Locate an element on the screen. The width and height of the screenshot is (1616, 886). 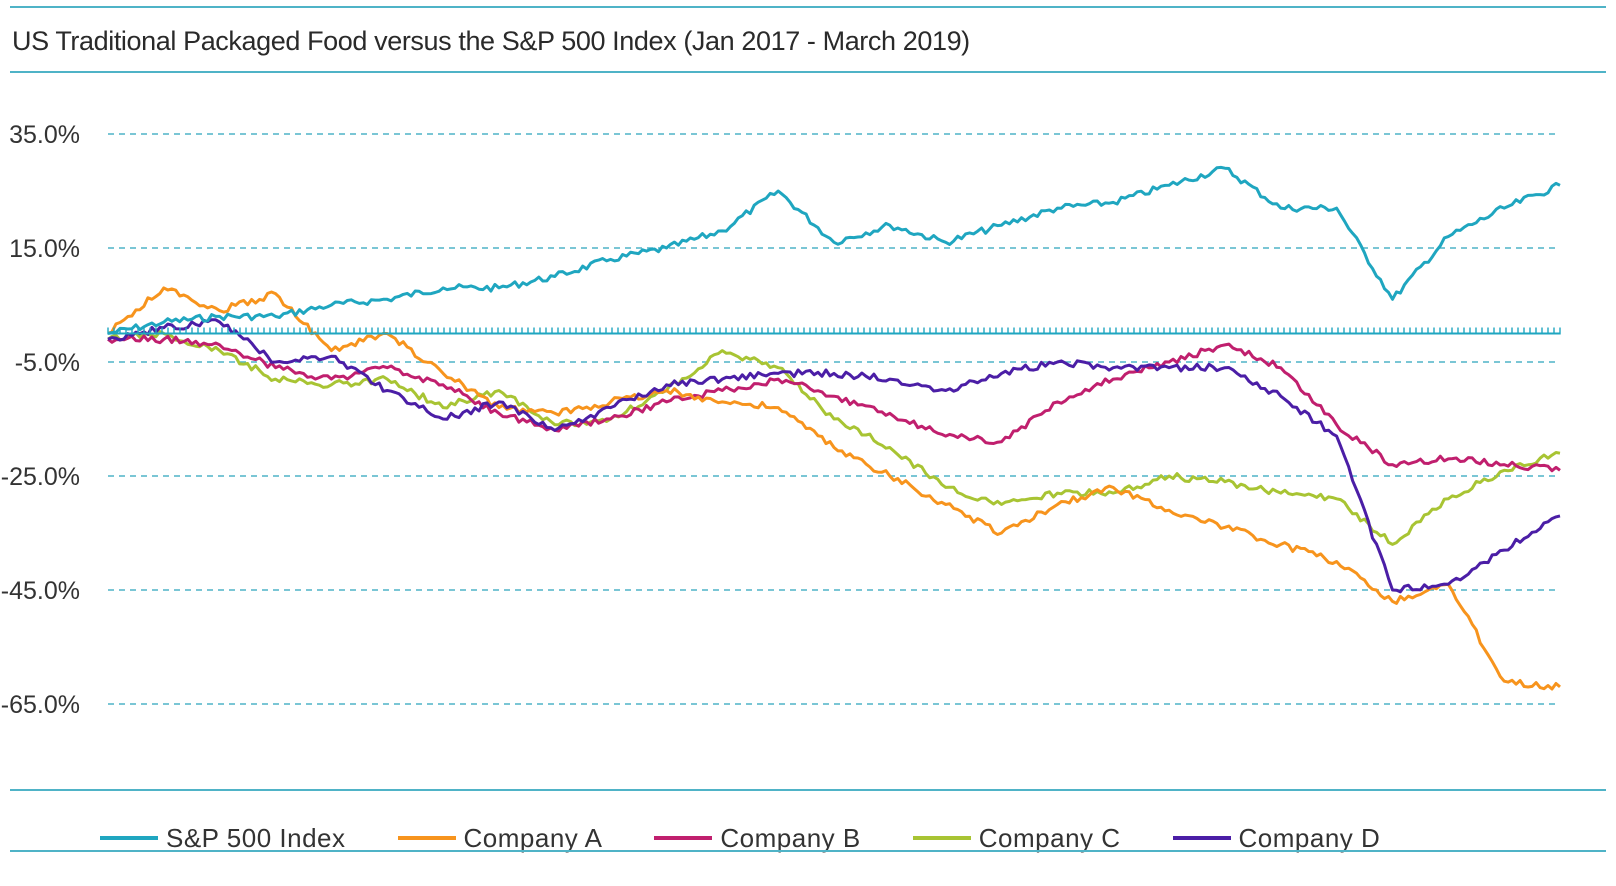
y-axis-ticks: 35.0% 15.0% -5.0% -25.0% -45.0% -65.0% is located at coordinates (40, 420).